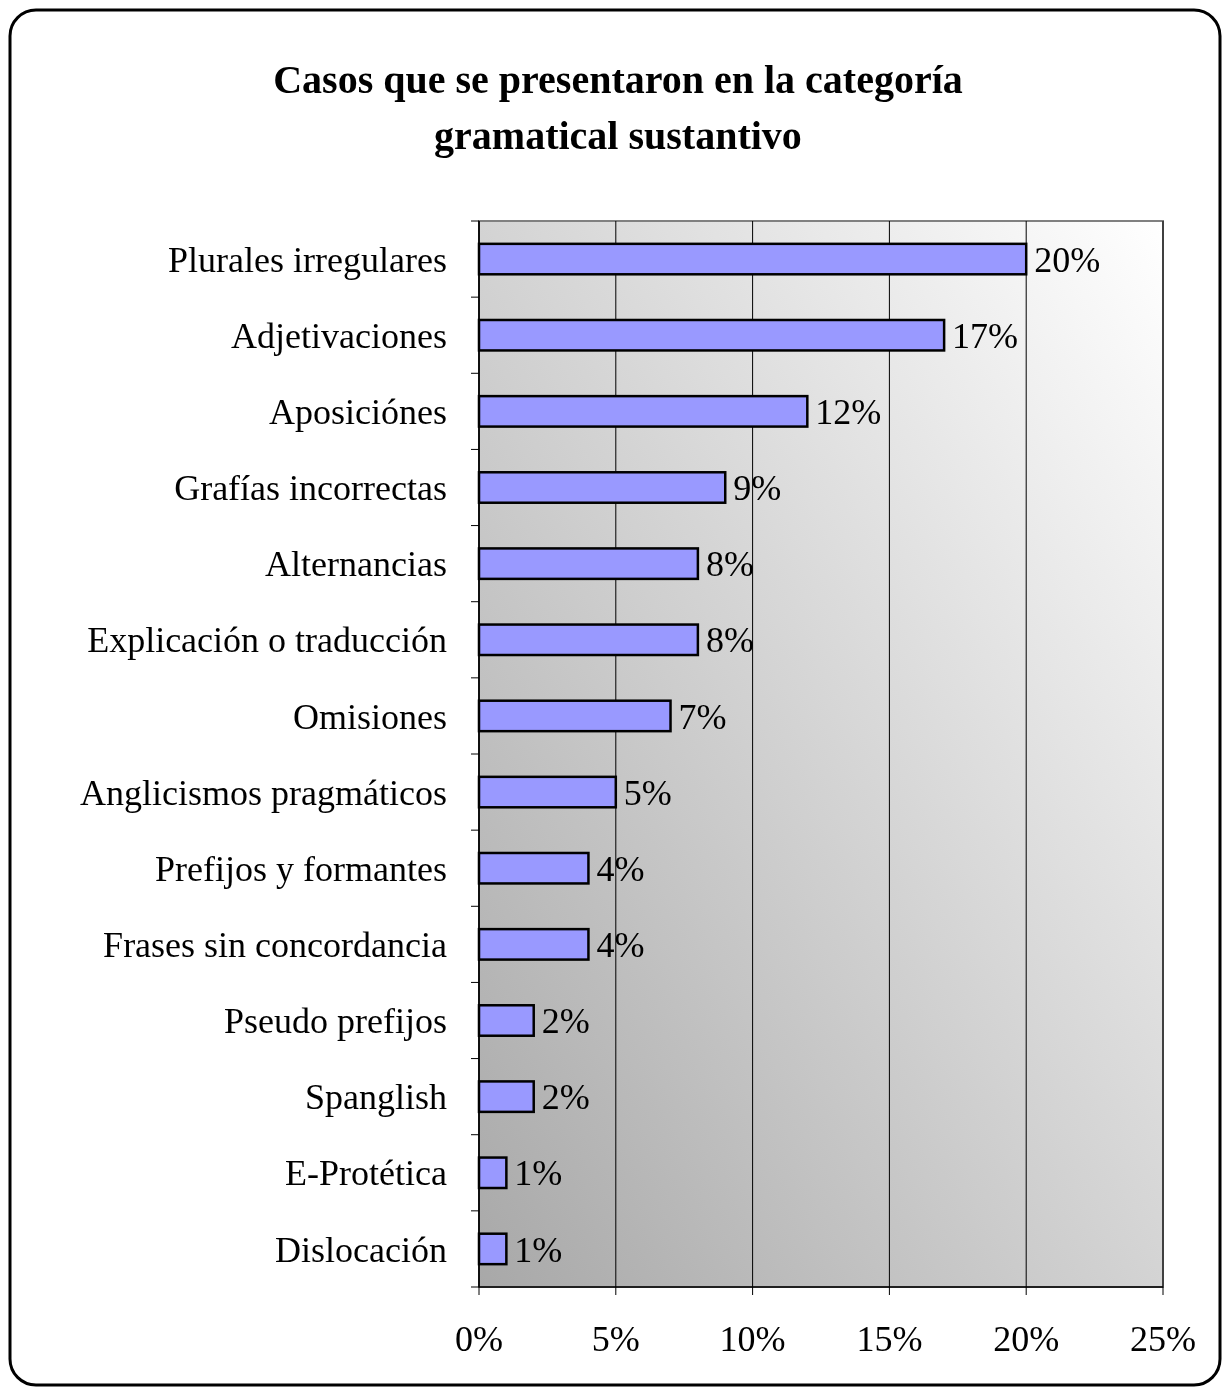 This screenshot has width=1230, height=1395. Describe the element at coordinates (275, 944) in the screenshot. I see `y-tick-label: Frases sin concordancia` at that location.